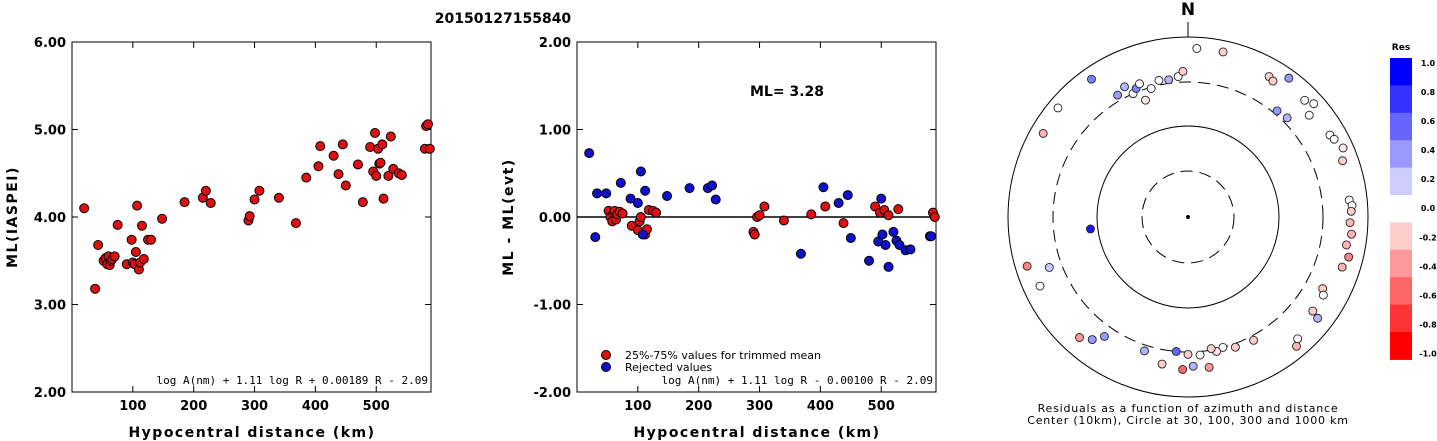  What do you see at coordinates (13, 217) in the screenshot?
I see `left-ylabel: ML(IASPEI)` at bounding box center [13, 217].